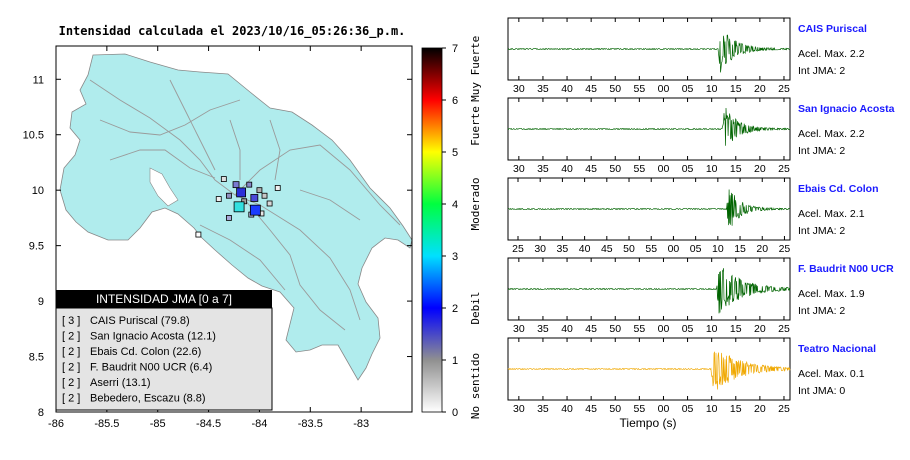  Describe the element at coordinates (259, 424) in the screenshot. I see `map-x-tick-label: -84` at that location.